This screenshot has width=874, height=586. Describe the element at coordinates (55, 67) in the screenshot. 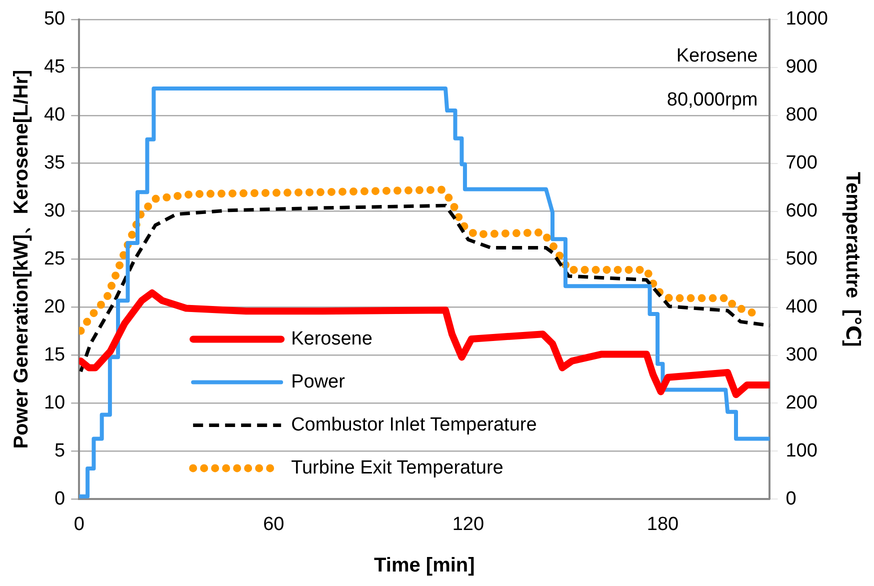

I see `y-tick-label: 45` at that location.